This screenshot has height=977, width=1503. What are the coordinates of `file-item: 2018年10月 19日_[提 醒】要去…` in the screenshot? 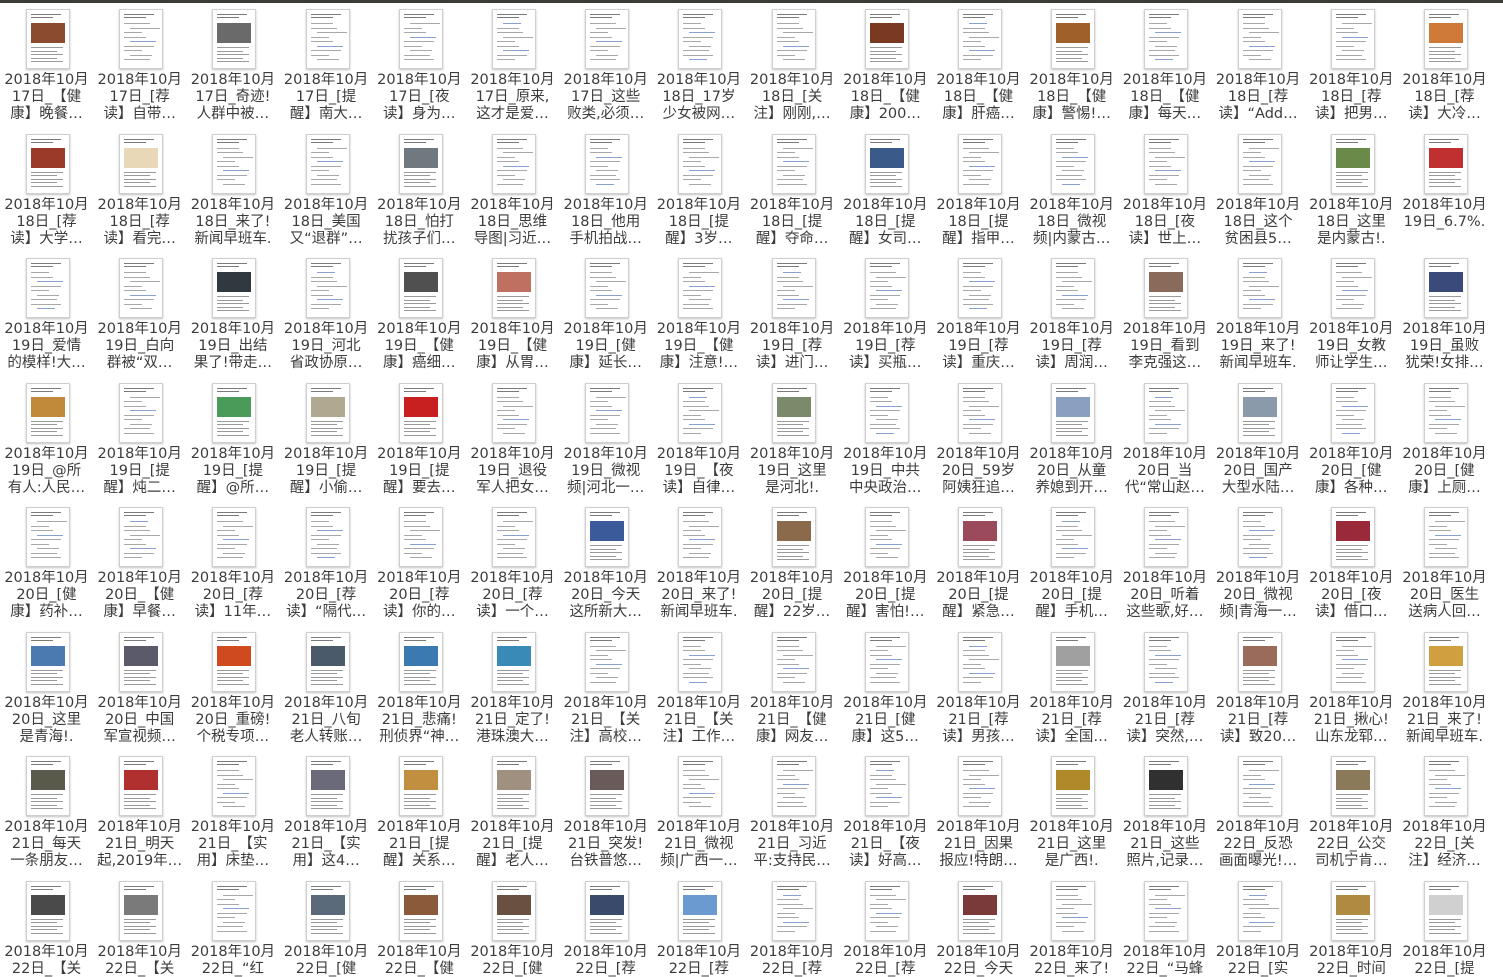 It's located at (419, 439).